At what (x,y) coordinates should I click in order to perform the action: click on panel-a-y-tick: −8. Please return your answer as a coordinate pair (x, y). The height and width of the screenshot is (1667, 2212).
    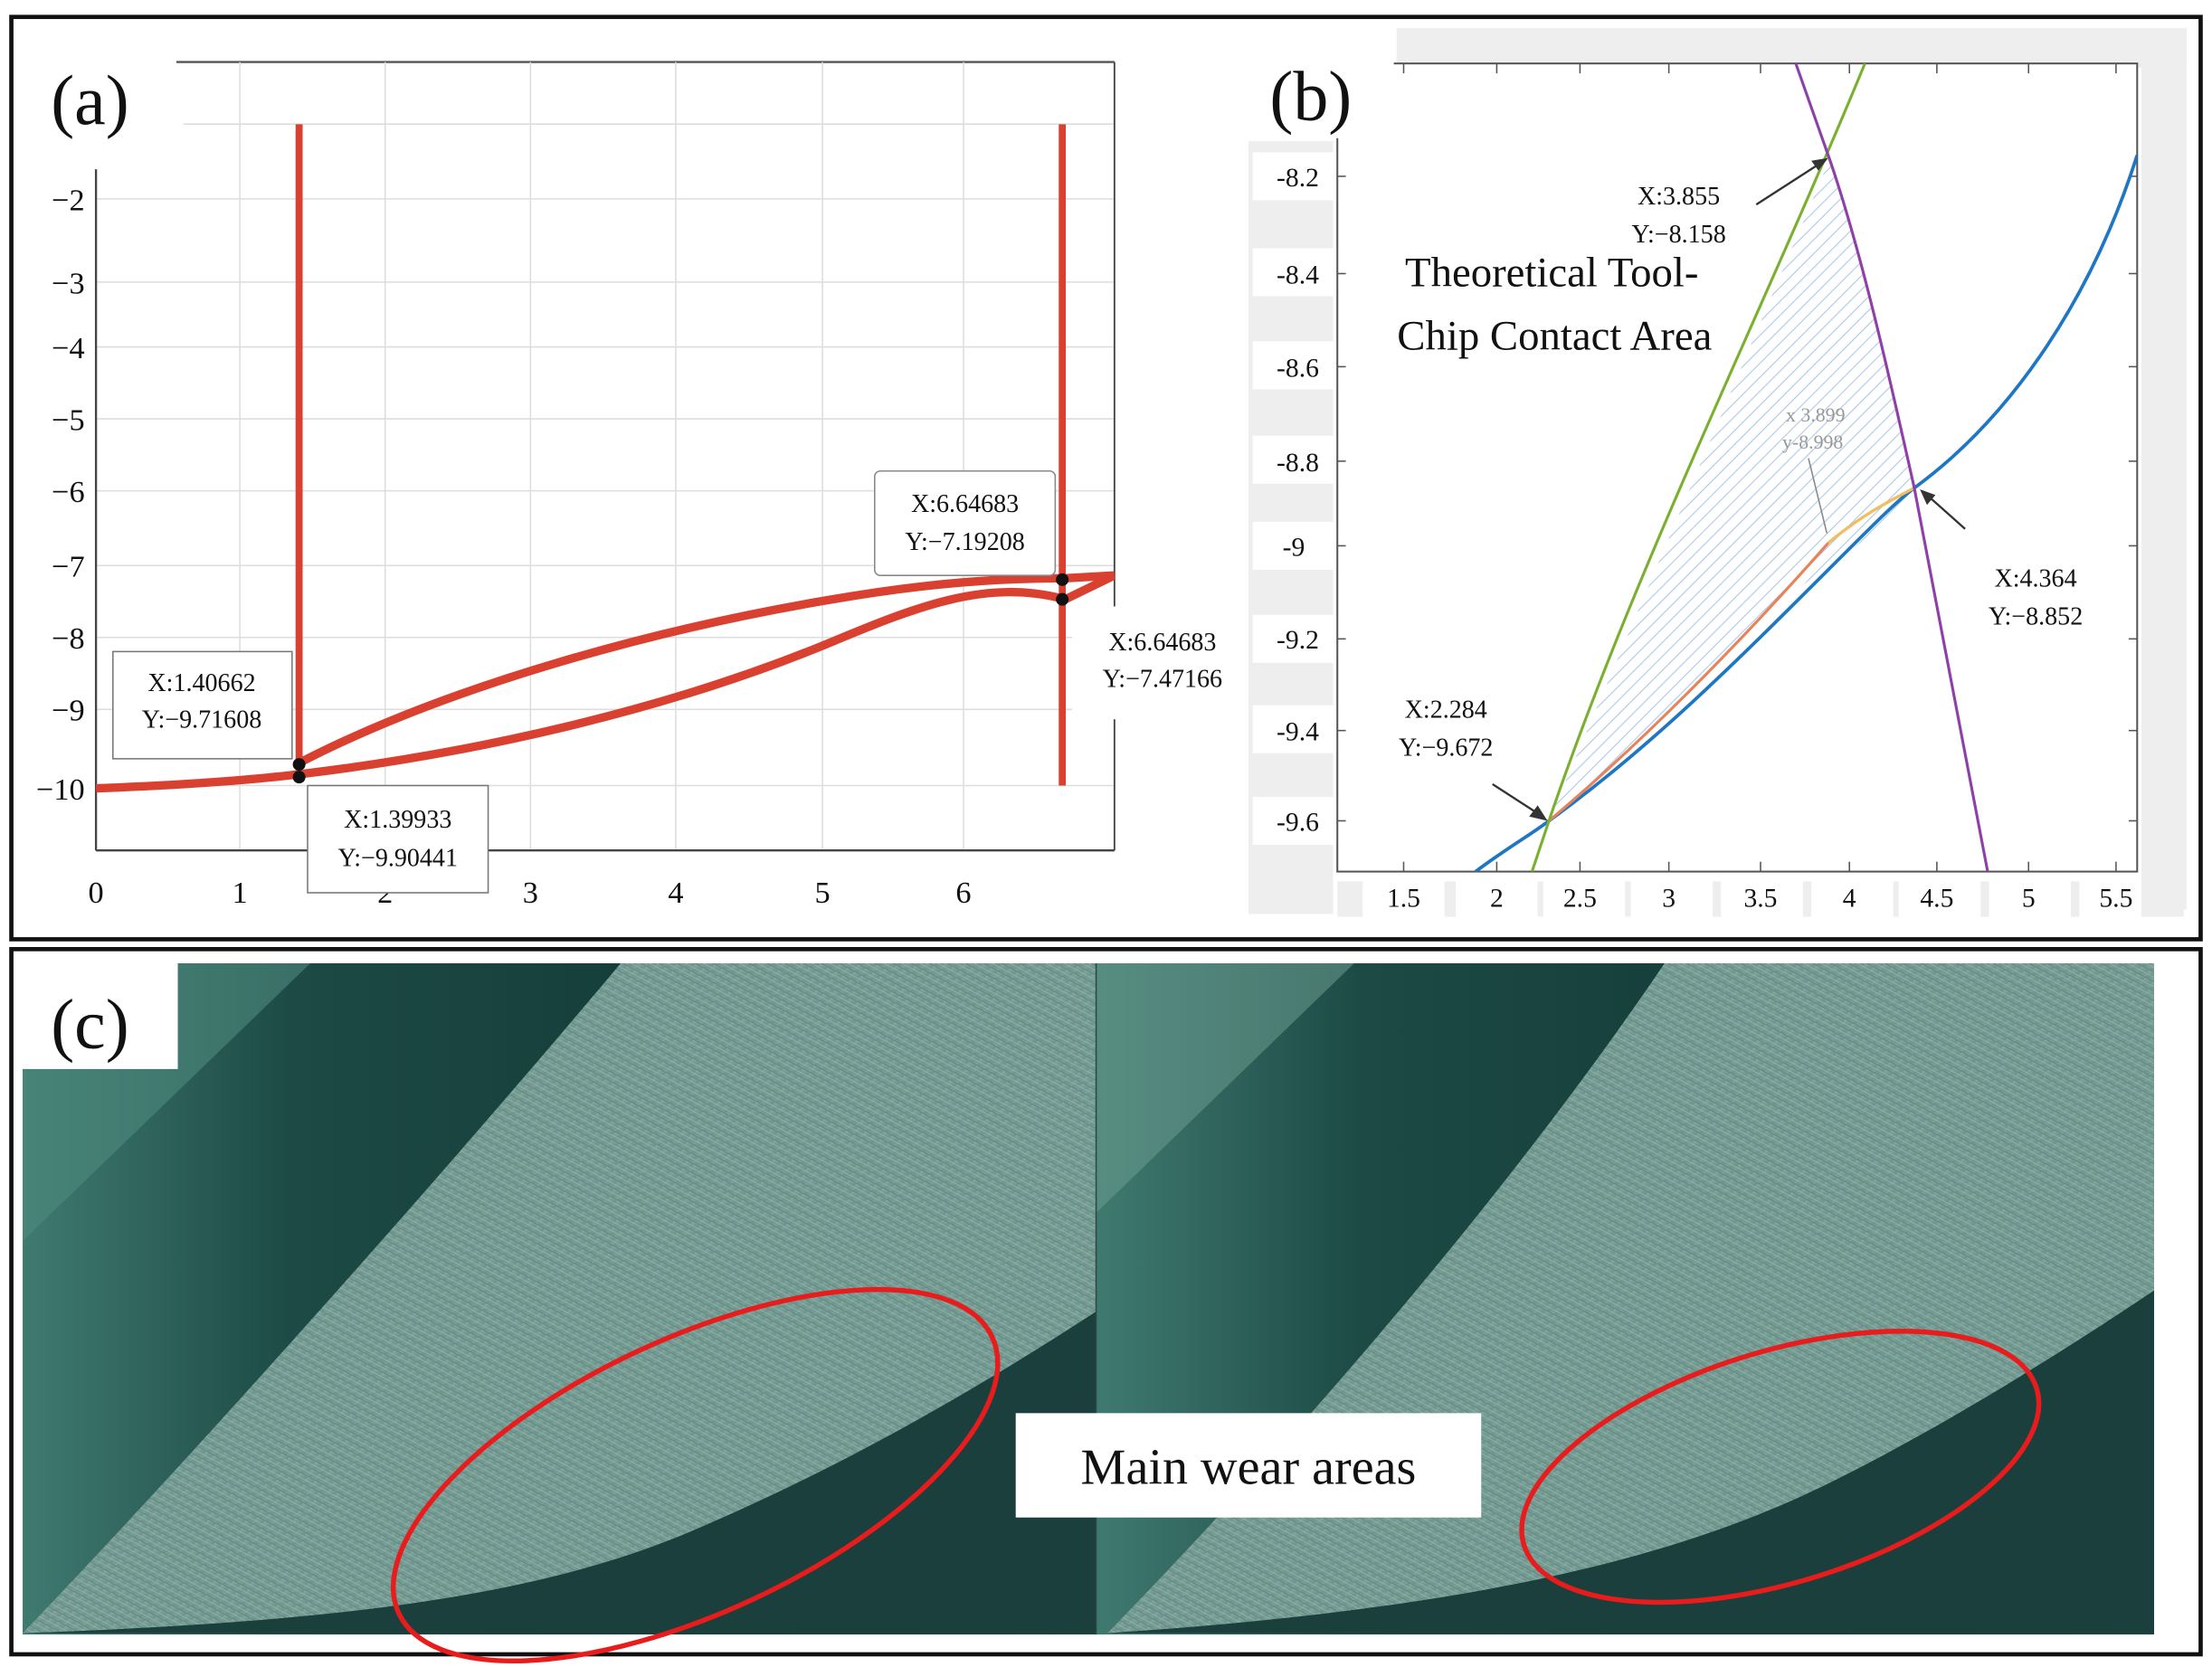
    Looking at the image, I should click on (69, 638).